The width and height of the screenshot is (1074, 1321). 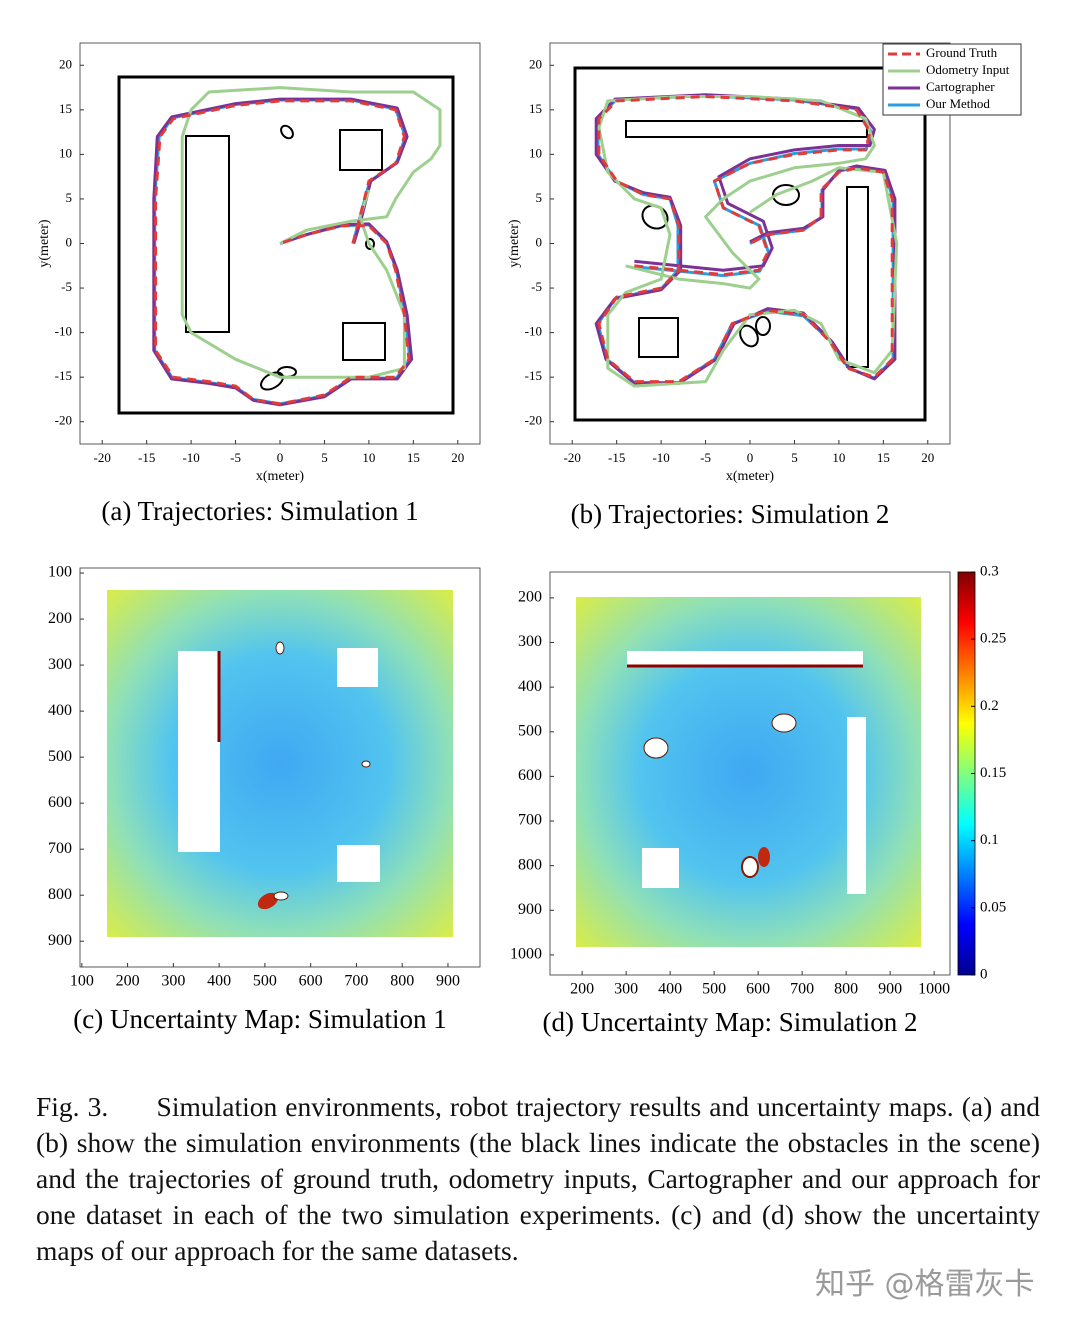 What do you see at coordinates (539, 197) in the screenshot?
I see `y-tick-label: 5` at bounding box center [539, 197].